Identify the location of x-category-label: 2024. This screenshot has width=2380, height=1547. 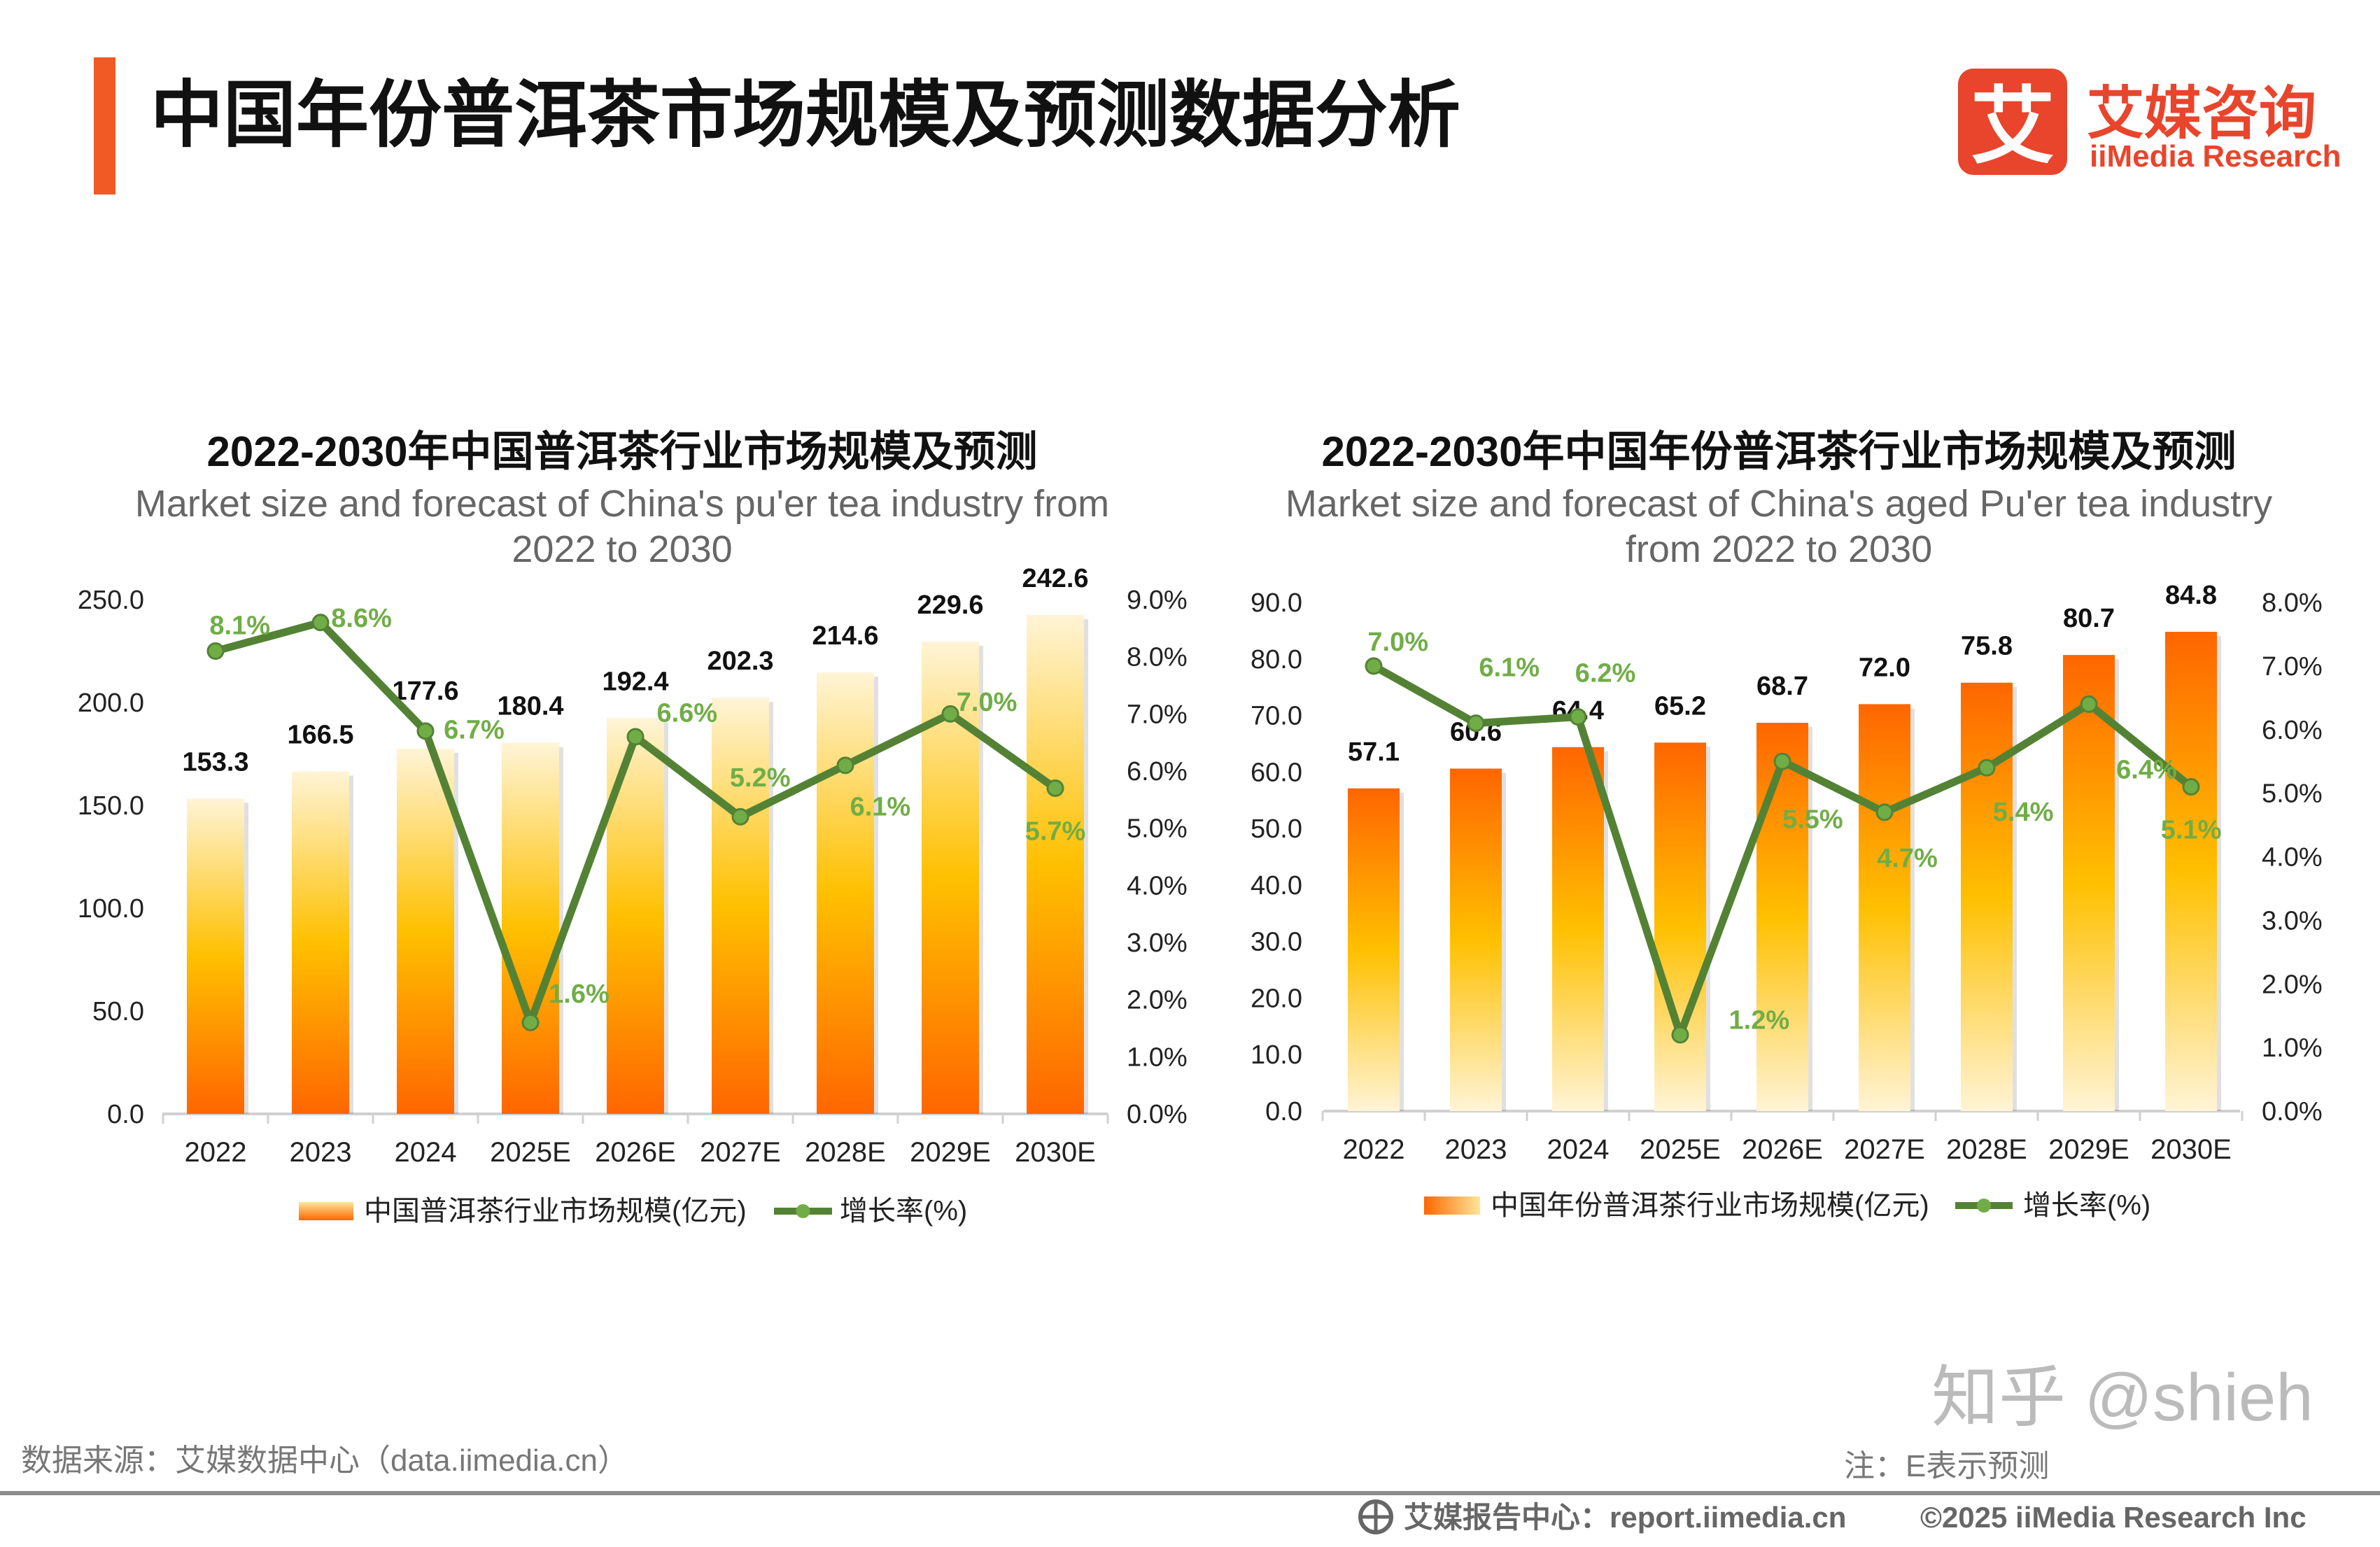
(426, 1152).